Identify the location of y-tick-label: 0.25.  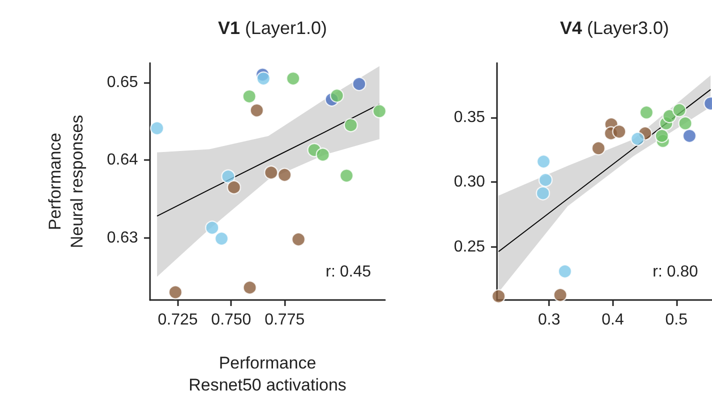
(470, 247).